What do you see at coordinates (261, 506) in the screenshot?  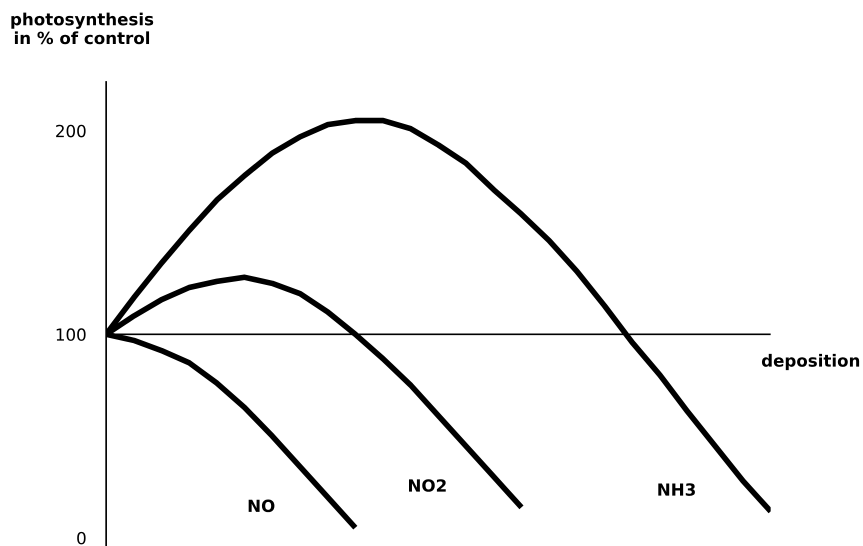 I see `text: NO` at bounding box center [261, 506].